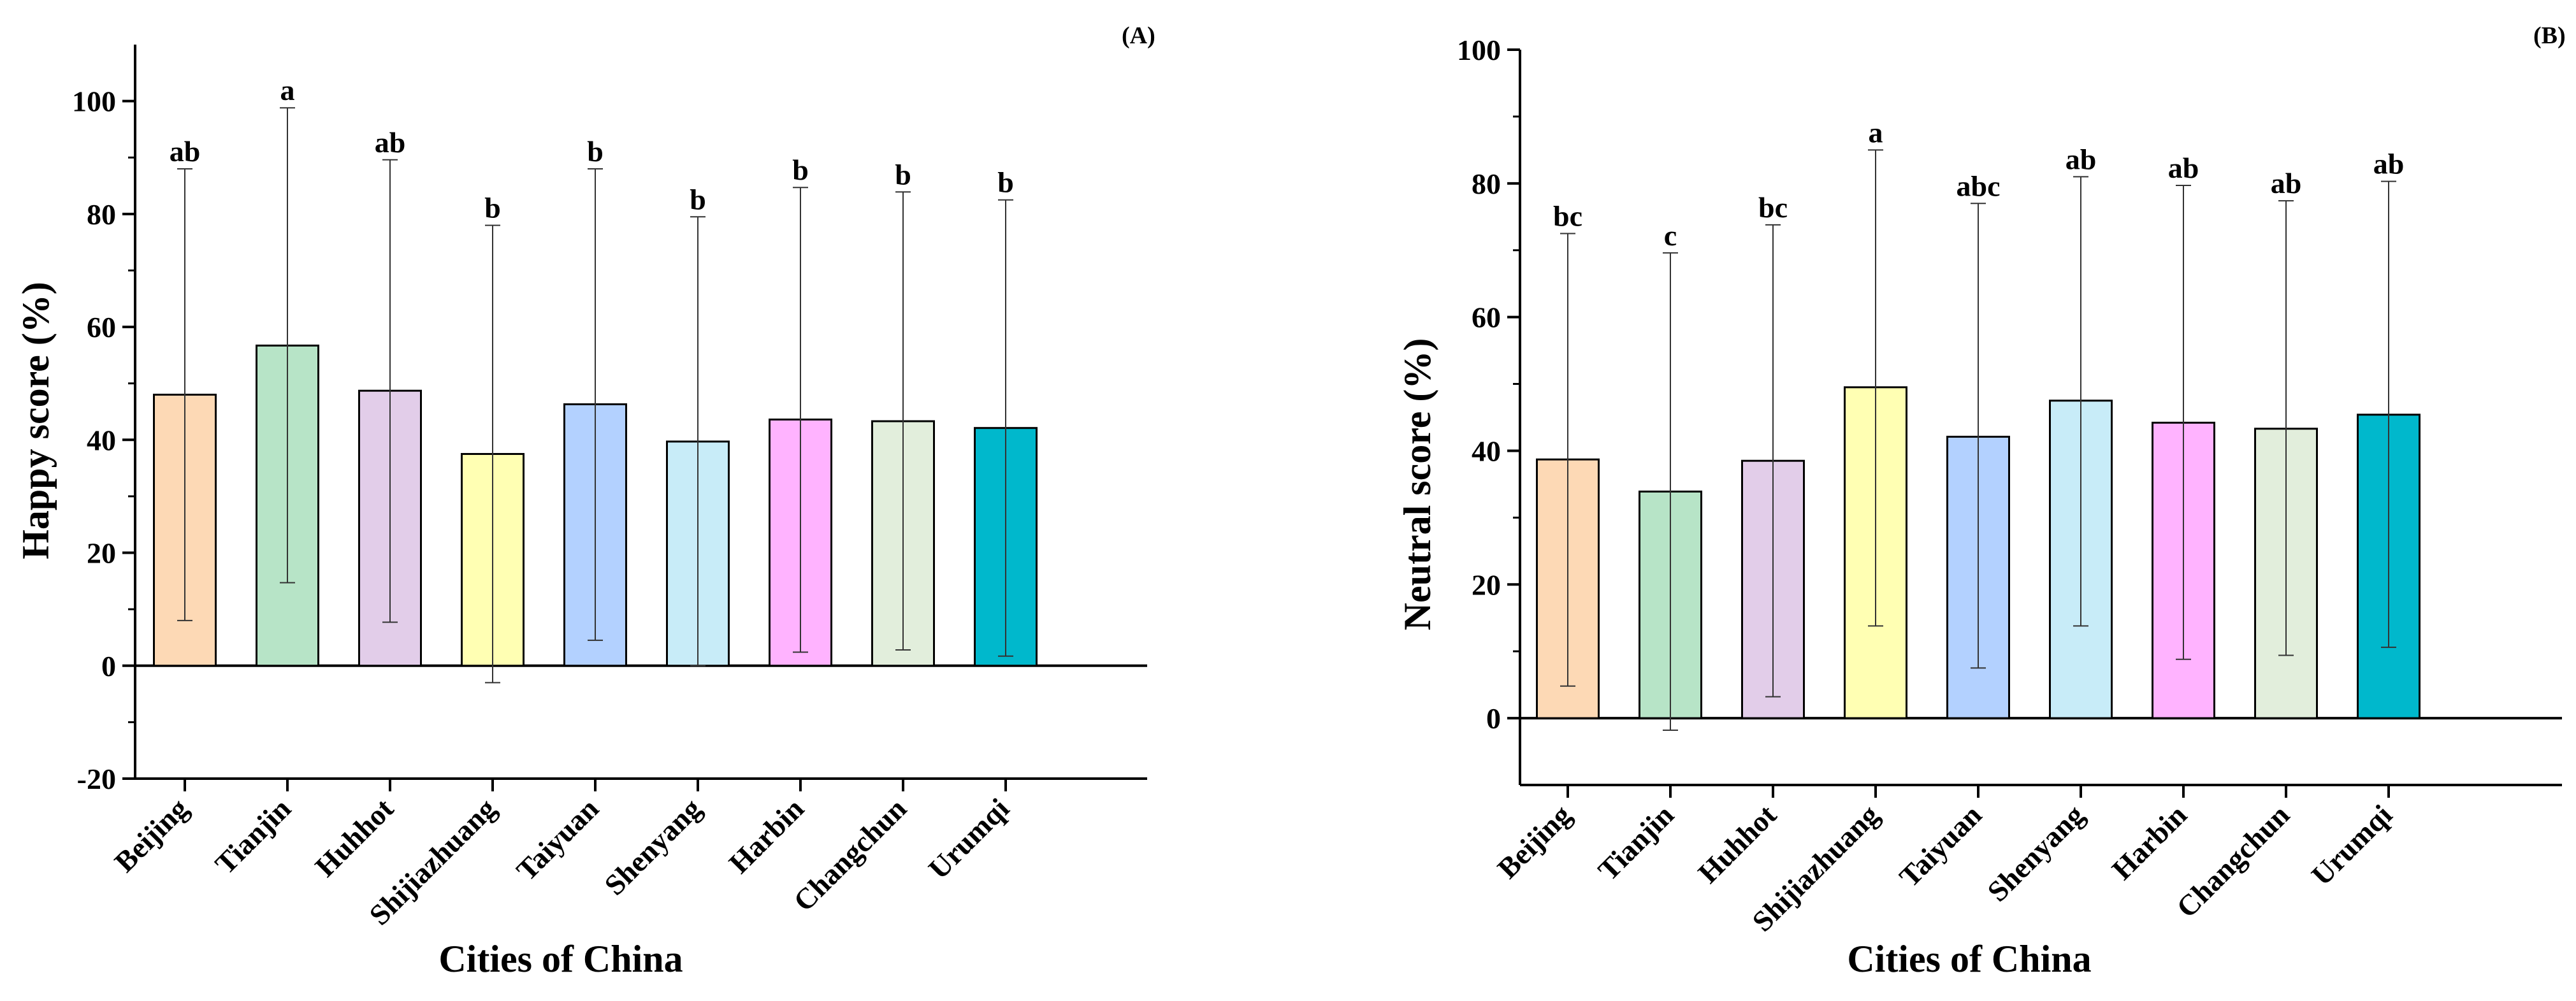 The image size is (2576, 1001). What do you see at coordinates (2549, 35) in the screenshot?
I see `panel-label-b: (B)` at bounding box center [2549, 35].